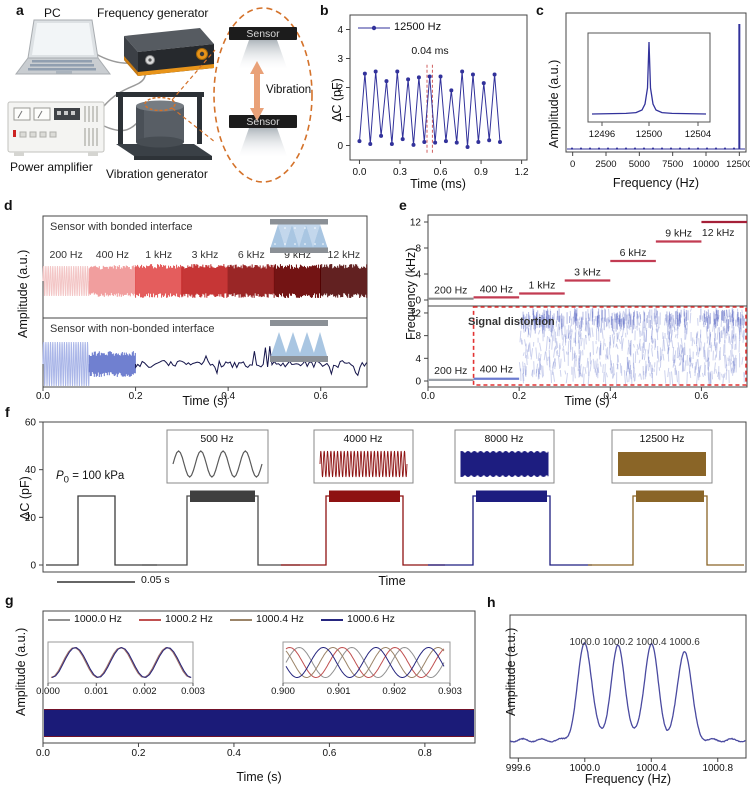 Image resolution: width=750 pixels, height=793 pixels. What do you see at coordinates (706, 164) in the screenshot?
I see `tick-label: 10000` at bounding box center [706, 164].